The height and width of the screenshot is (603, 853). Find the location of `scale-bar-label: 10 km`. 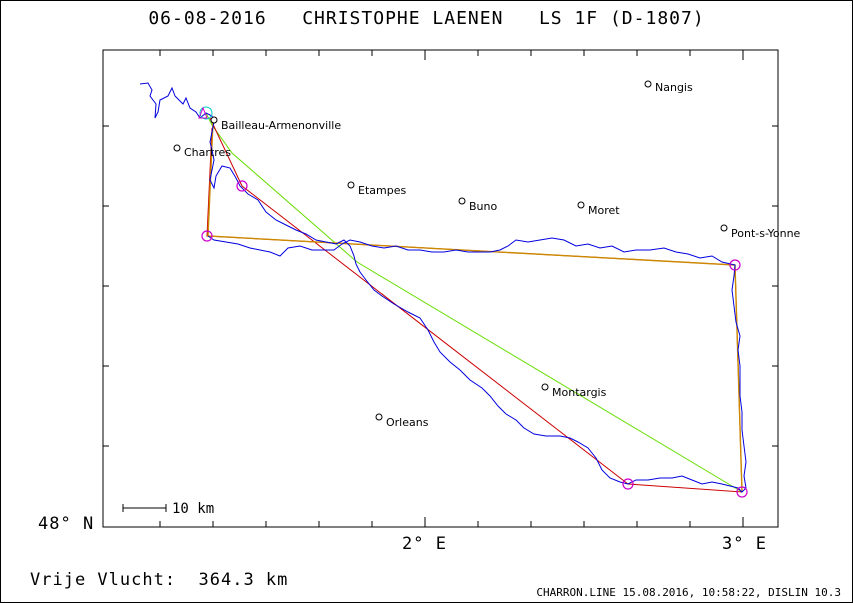

scale-bar-label: 10 km is located at coordinates (193, 509).